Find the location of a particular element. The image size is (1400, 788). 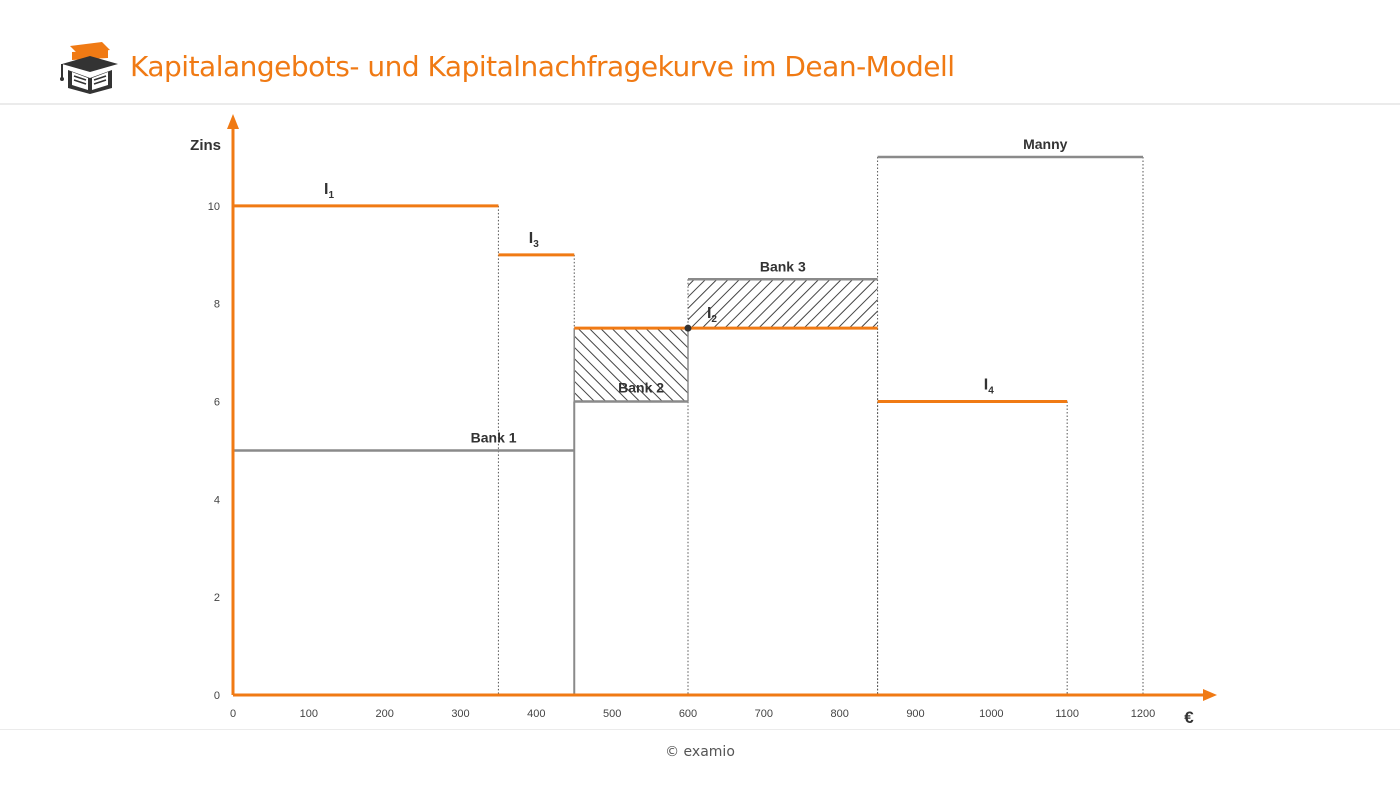

supply-label-4: Manny is located at coordinates (1045, 144).